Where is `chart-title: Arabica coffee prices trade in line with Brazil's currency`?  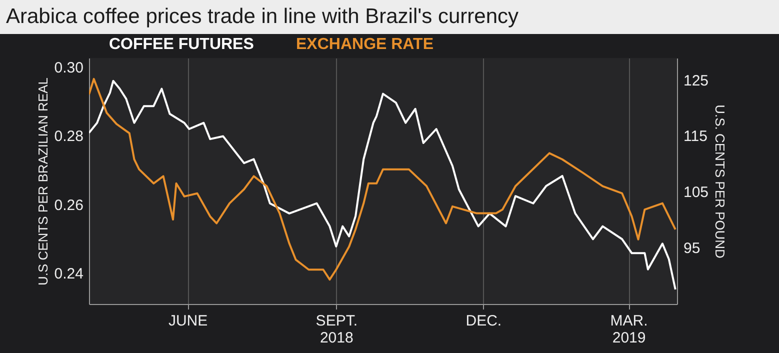
chart-title: Arabica coffee prices trade in line with Brazil's currency is located at coordinates (389, 17).